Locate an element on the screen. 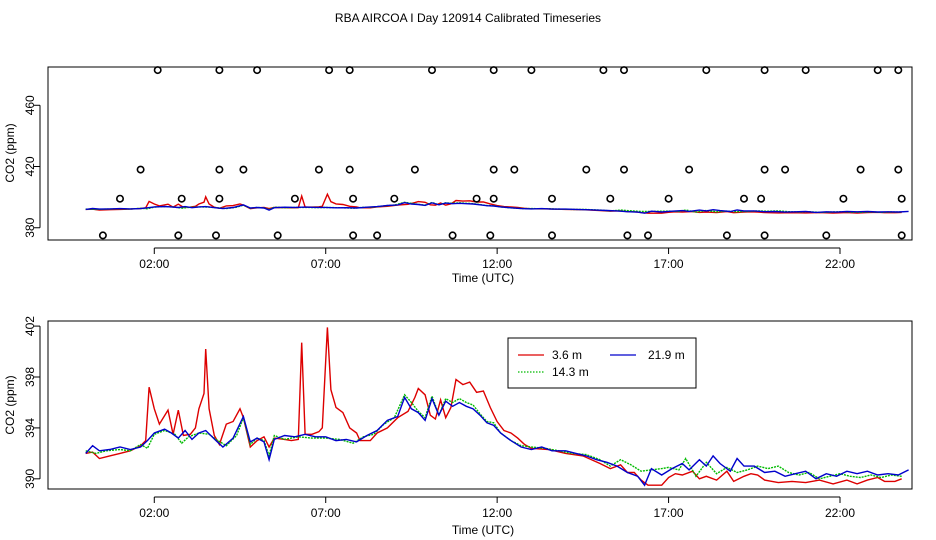  top-panel-x-tick-label: 17:00 is located at coordinates (669, 264).